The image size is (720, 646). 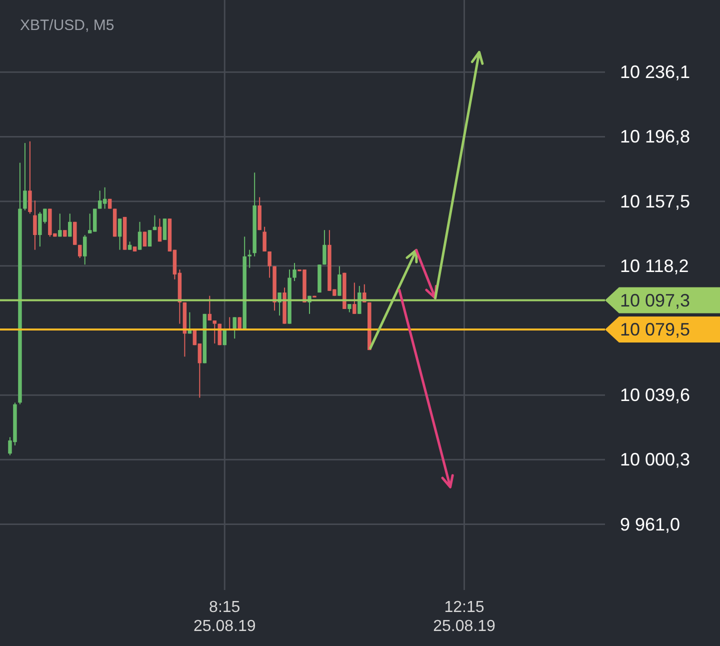 What do you see at coordinates (655, 201) in the screenshot?
I see `y-tick-label: 10 157,5` at bounding box center [655, 201].